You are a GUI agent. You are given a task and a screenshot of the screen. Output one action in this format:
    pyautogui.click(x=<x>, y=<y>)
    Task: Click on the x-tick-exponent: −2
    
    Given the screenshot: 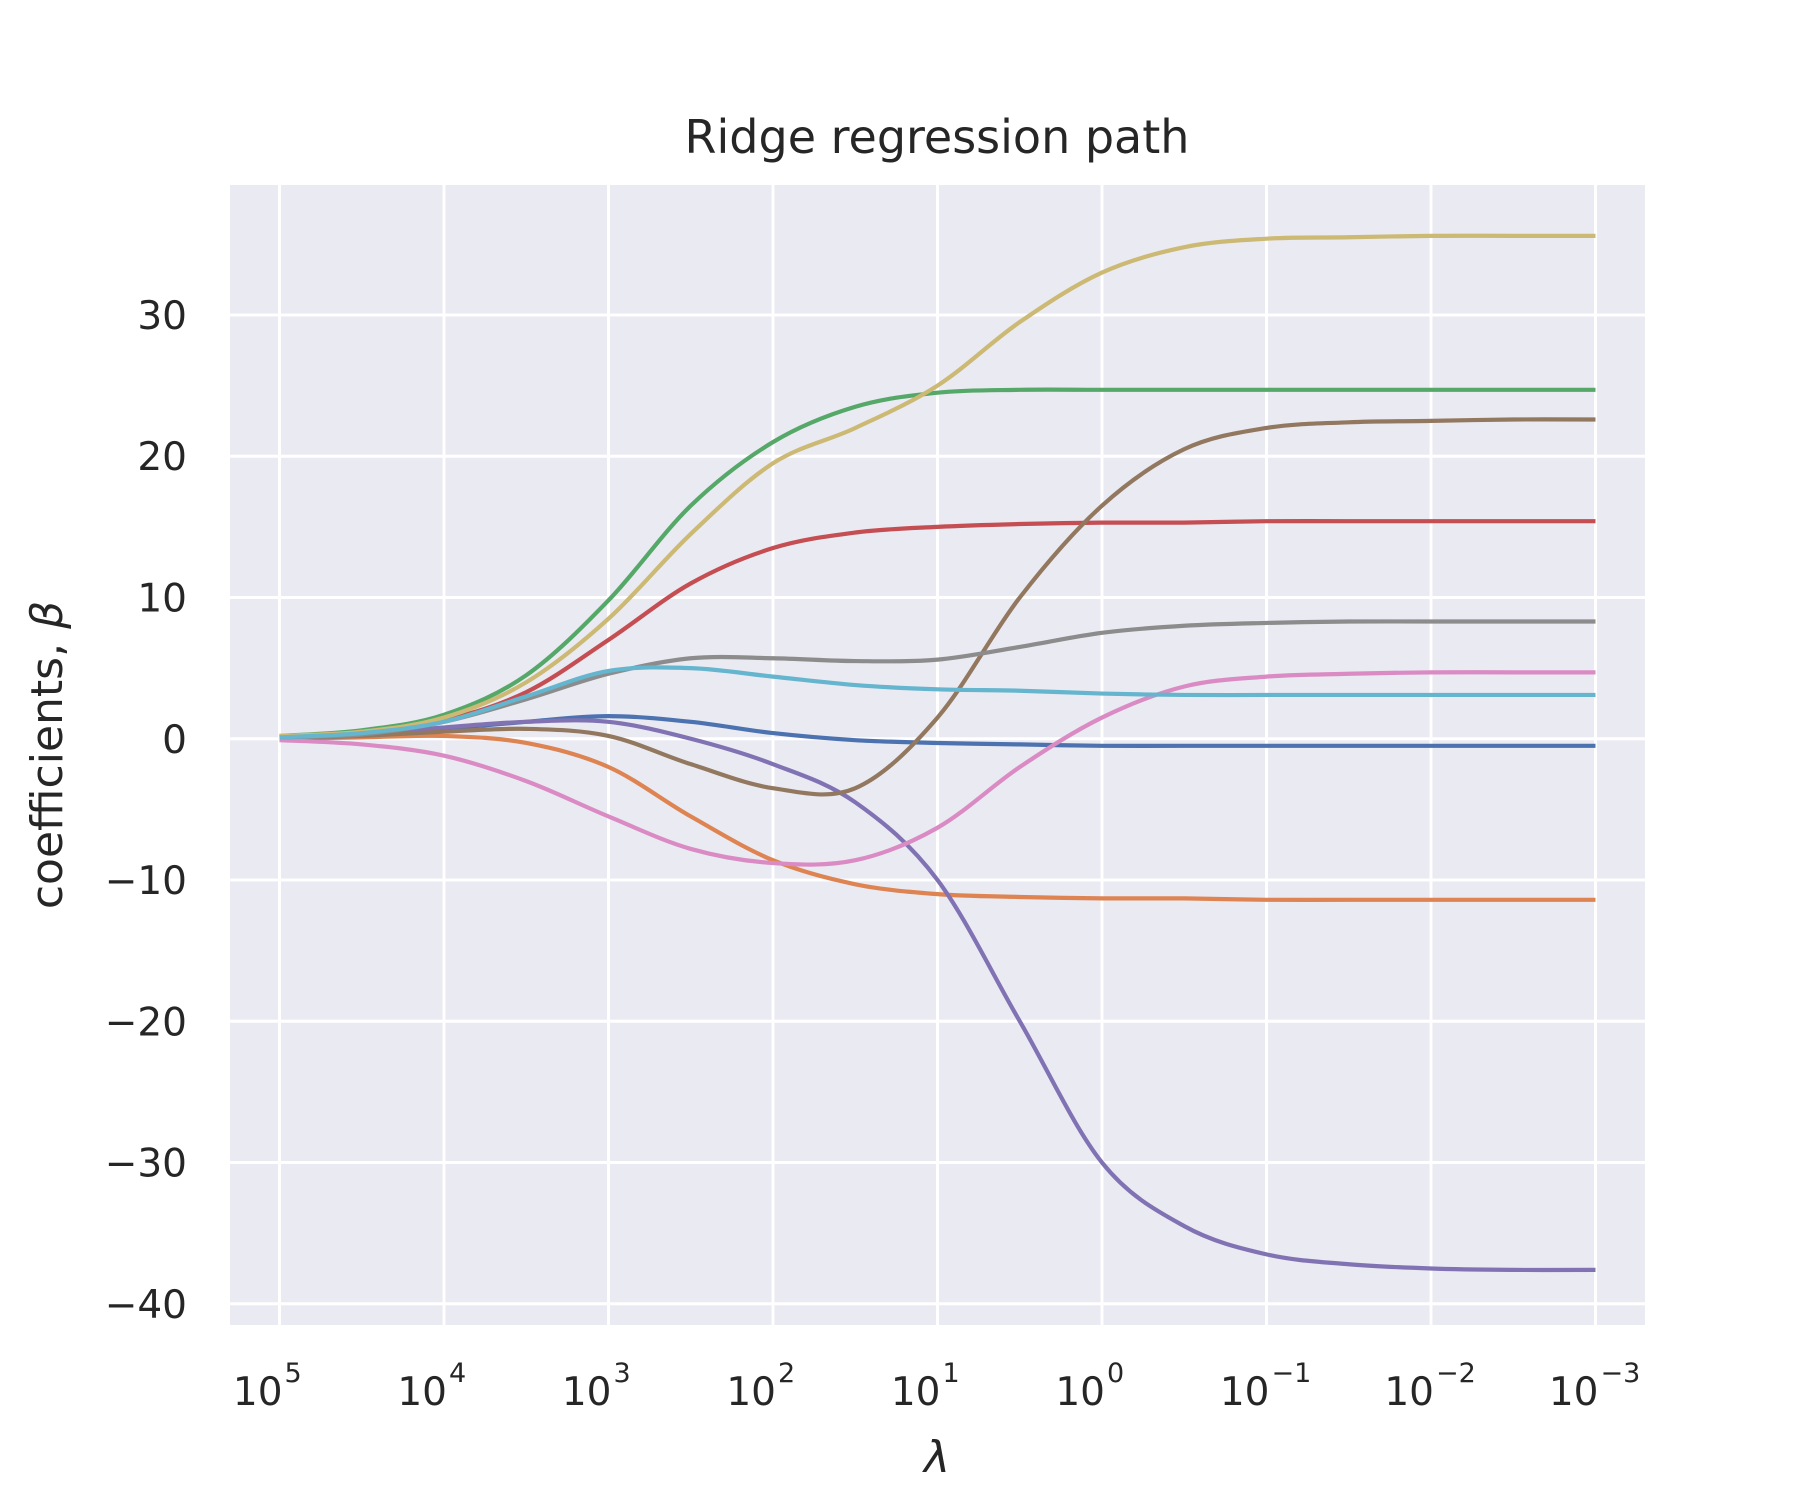 What is the action you would take?
    pyautogui.click(x=1456, y=1373)
    